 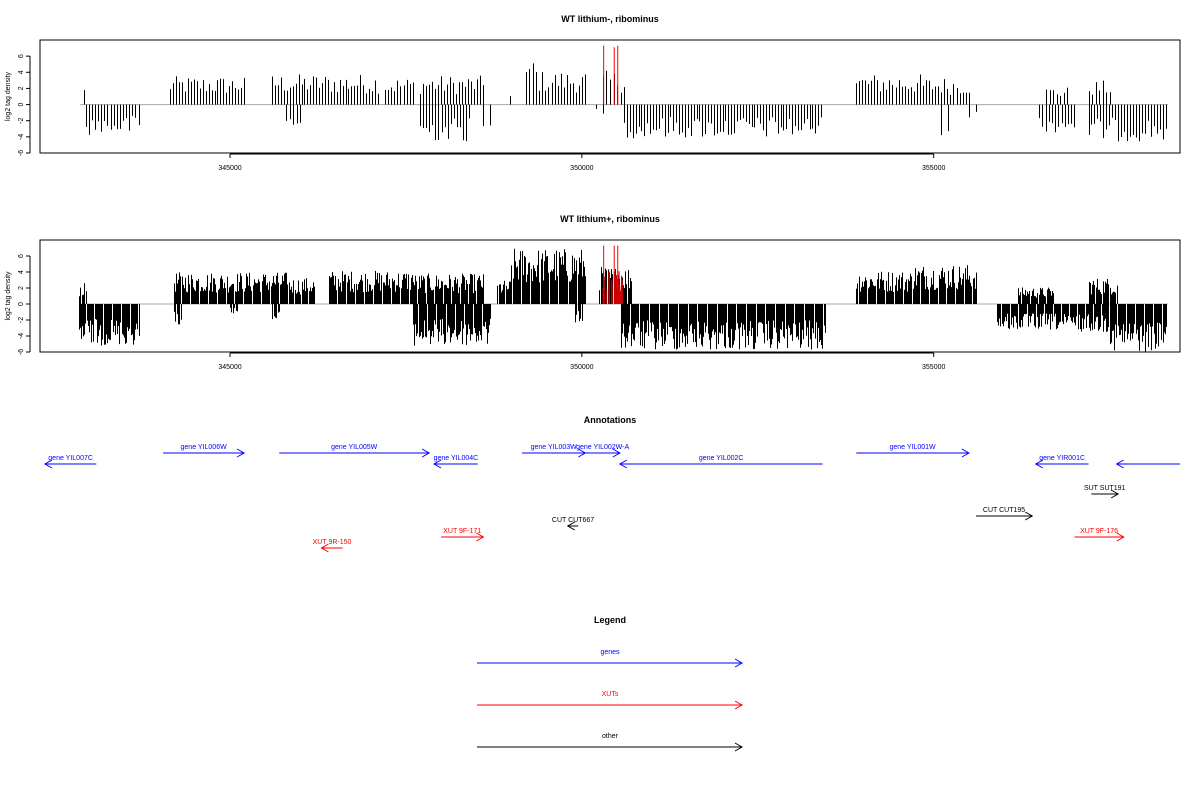 I want to click on feature-label: gene YIR001C, so click(x=1062, y=458).